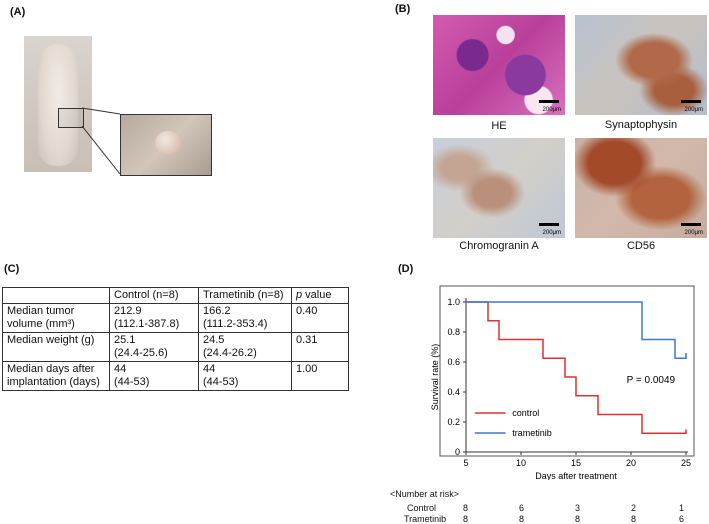 The width and height of the screenshot is (709, 524). I want to click on series-line-control, so click(576, 368).